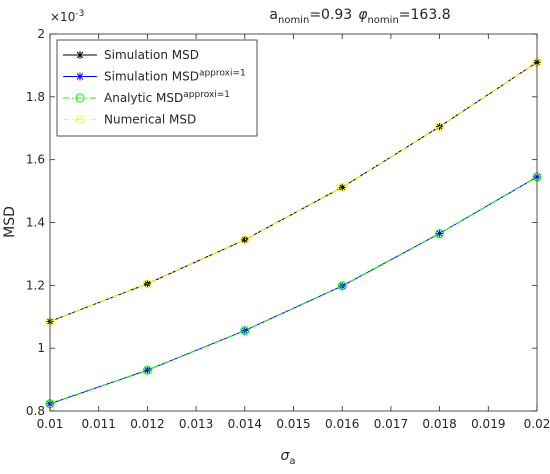 This screenshot has height=474, width=550. I want to click on x-tick-label: 0.012, so click(147, 424).